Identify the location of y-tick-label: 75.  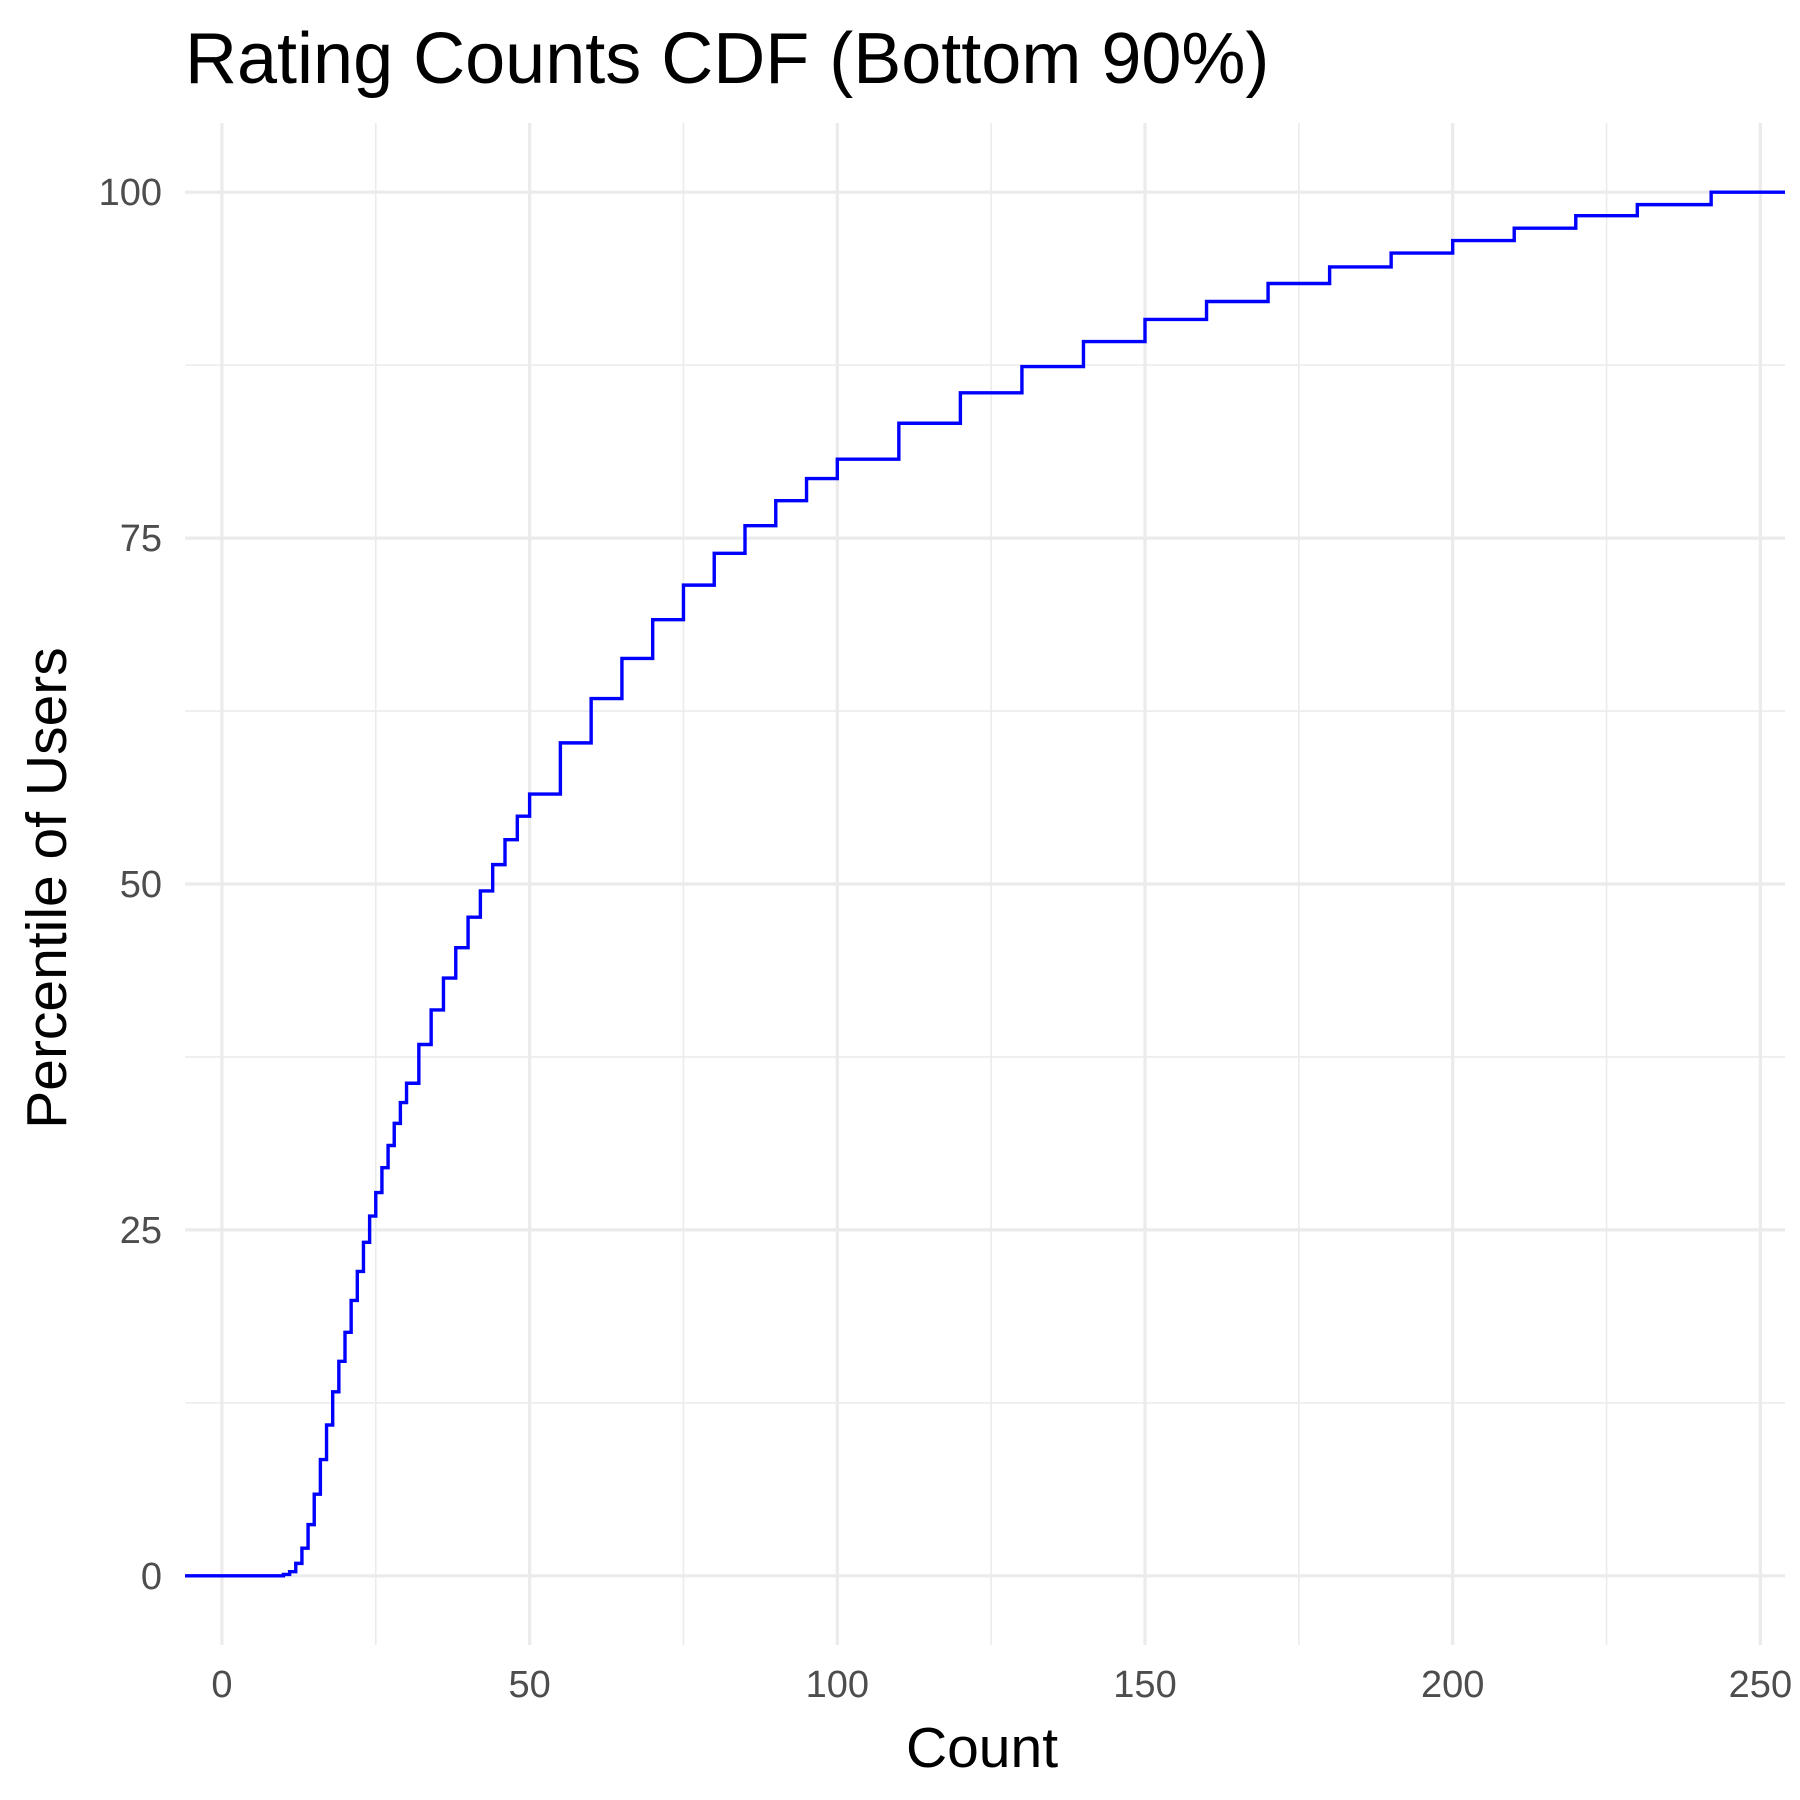
(141, 539).